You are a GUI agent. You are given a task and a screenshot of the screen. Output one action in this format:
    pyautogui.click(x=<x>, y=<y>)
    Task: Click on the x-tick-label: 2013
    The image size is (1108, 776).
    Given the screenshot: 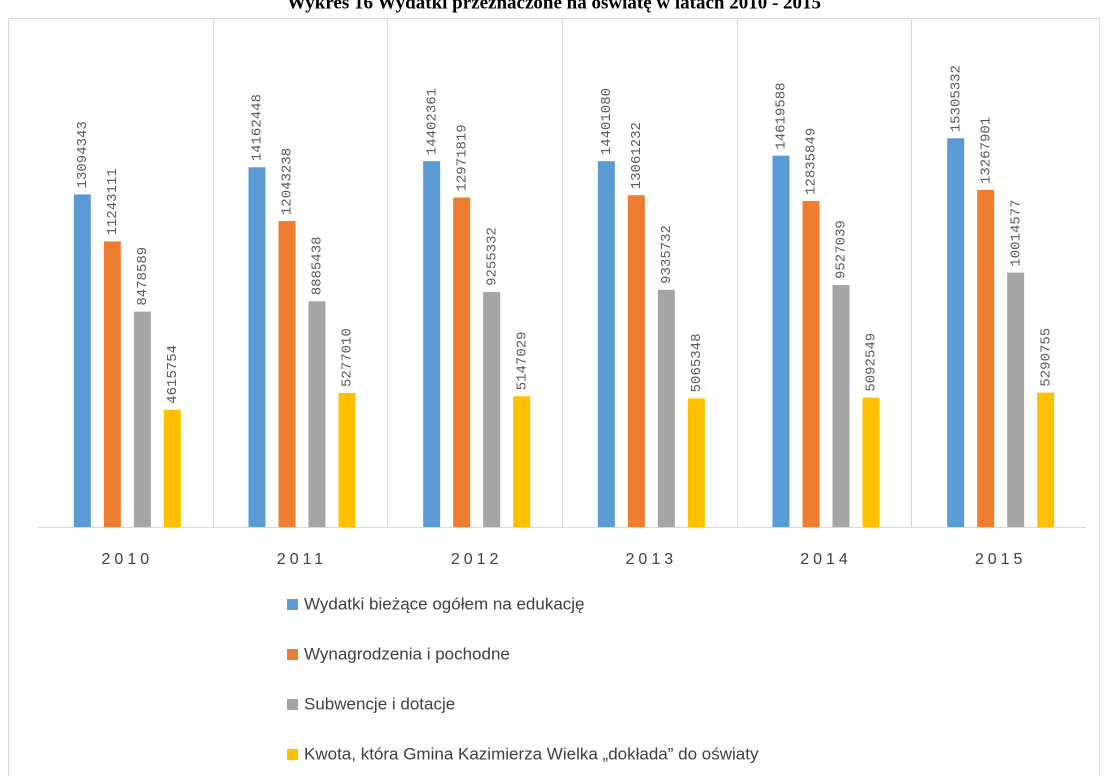 What is the action you would take?
    pyautogui.click(x=652, y=559)
    